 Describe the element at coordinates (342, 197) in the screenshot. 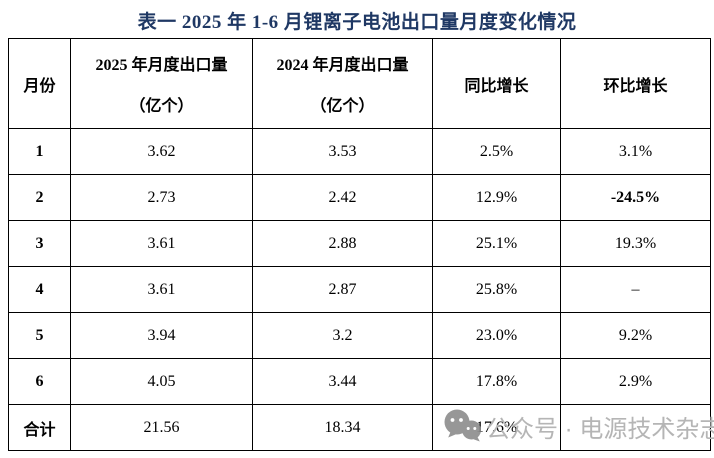

I see `export-2024-cell: 2.42` at that location.